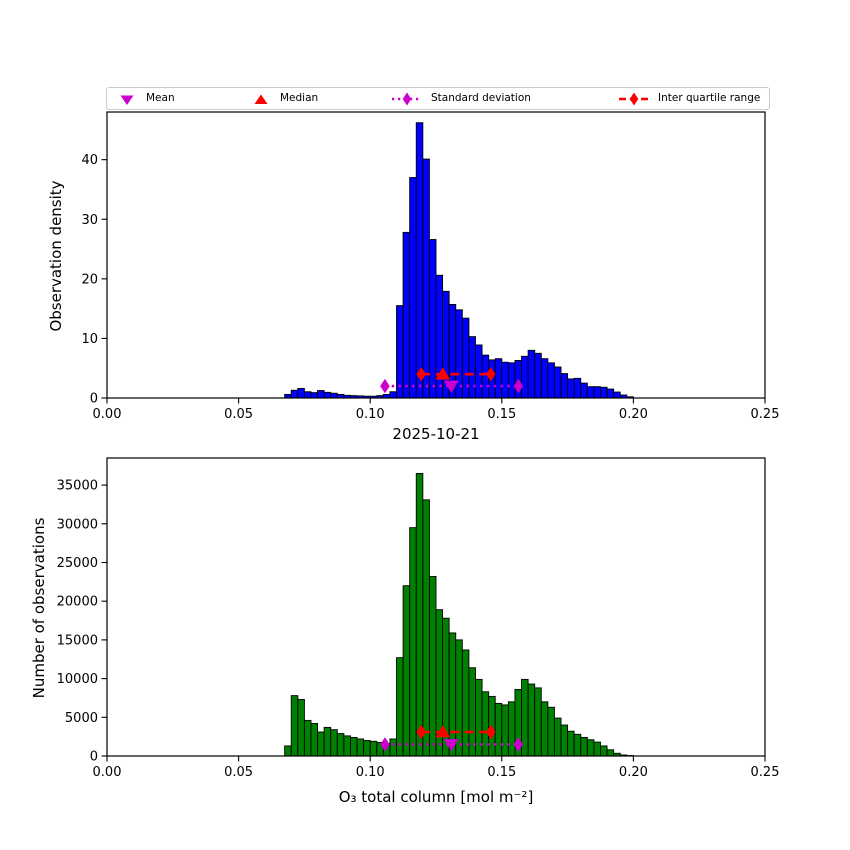  Describe the element at coordinates (77, 679) in the screenshot. I see `y-tick-label: 10000` at that location.